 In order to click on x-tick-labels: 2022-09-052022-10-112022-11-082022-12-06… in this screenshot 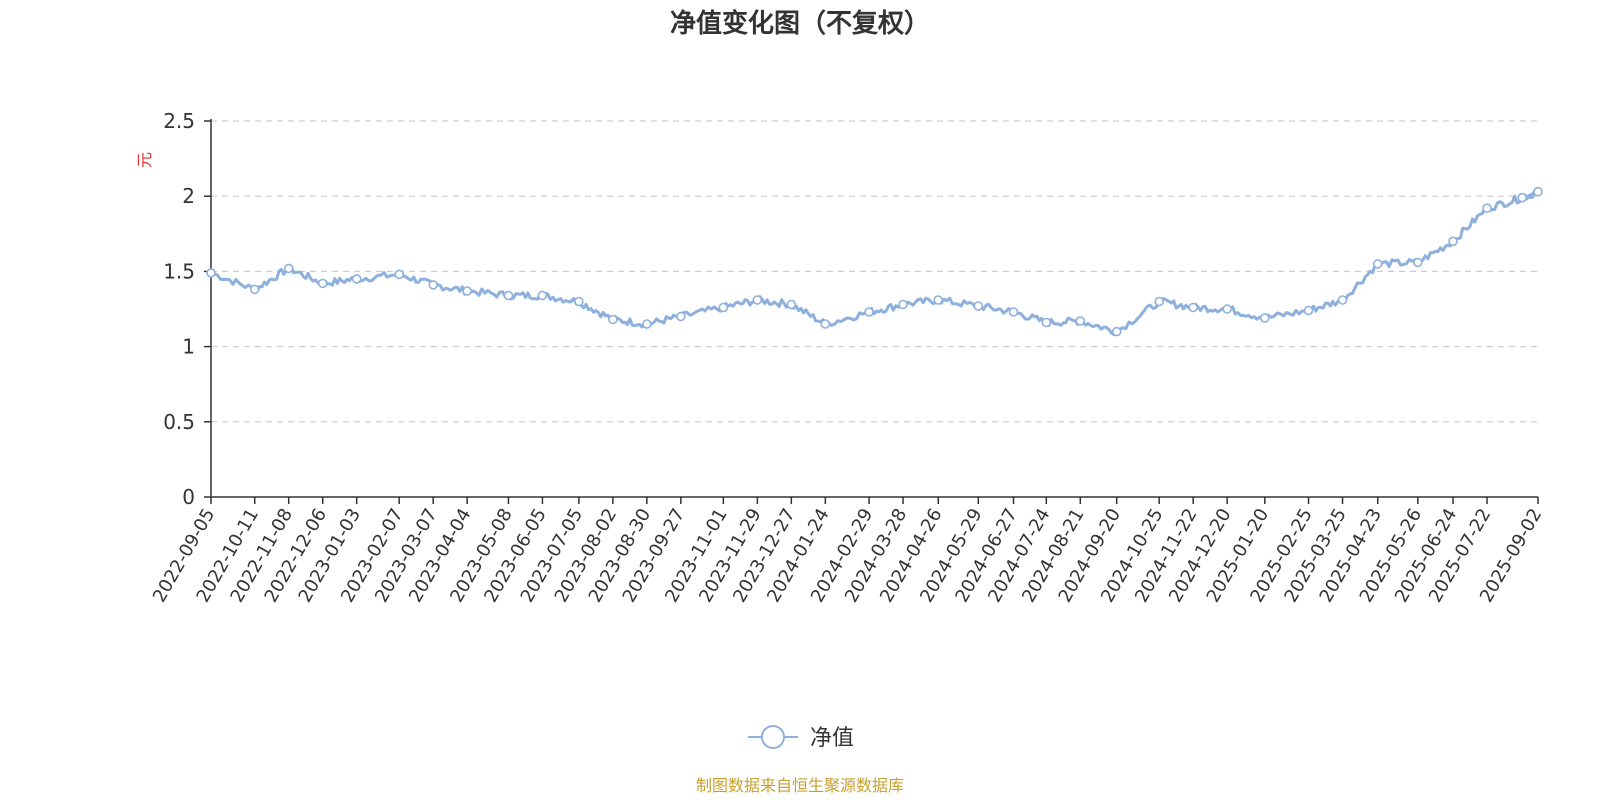, I will do `click(847, 551)`.